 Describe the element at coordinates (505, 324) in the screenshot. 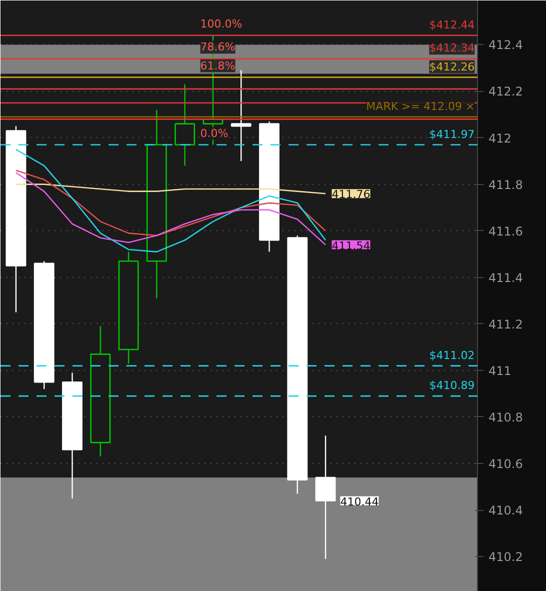

I see `y-tick-label: 411.2` at that location.